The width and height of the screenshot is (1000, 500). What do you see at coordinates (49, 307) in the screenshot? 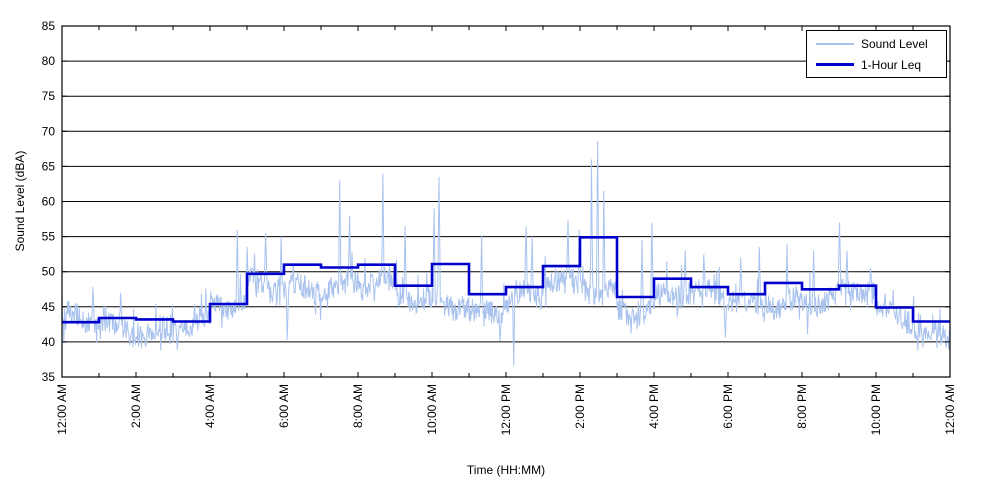
I see `svg-text: 45` at bounding box center [49, 307].